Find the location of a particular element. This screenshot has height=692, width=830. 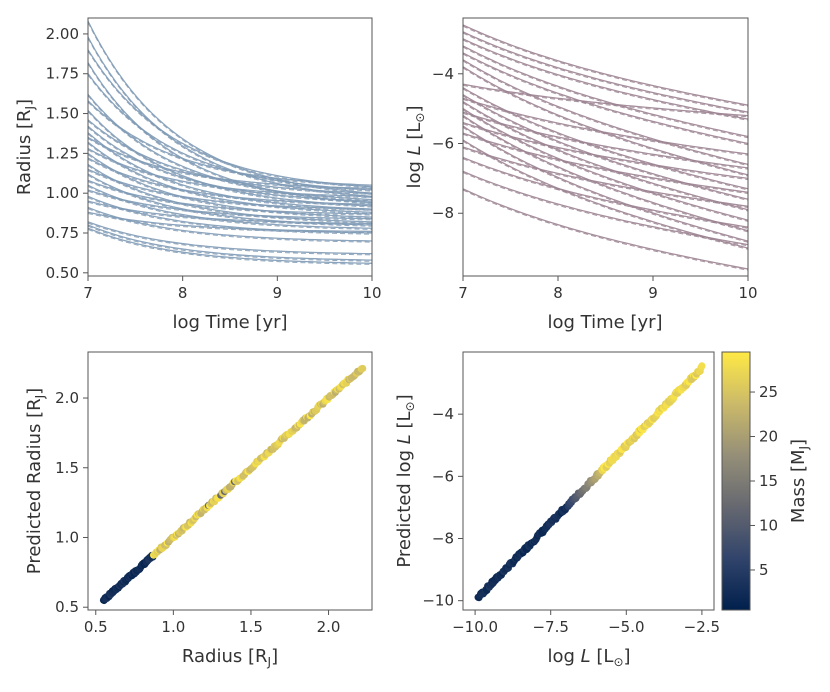

luminosity-time-xtick-label: 10 is located at coordinates (747, 293).